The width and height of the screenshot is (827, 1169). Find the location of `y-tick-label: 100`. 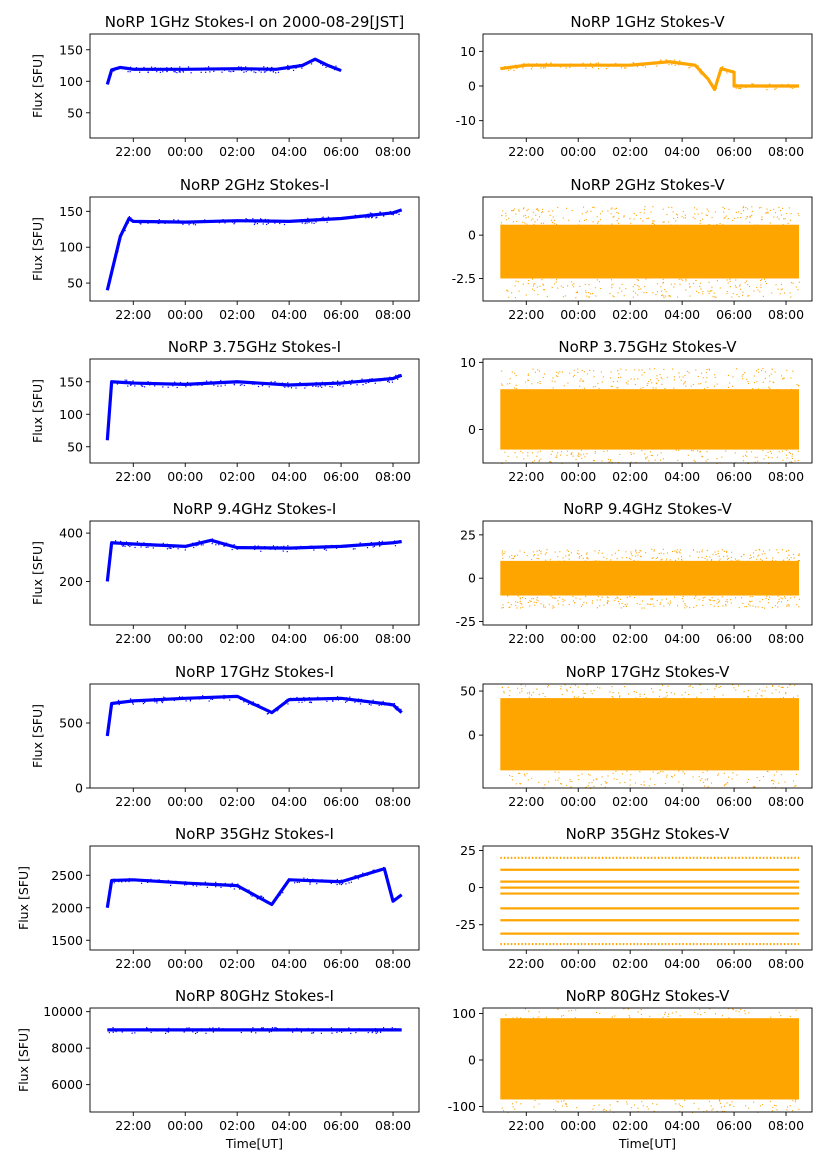

y-tick-label: 100 is located at coordinates (71, 247).